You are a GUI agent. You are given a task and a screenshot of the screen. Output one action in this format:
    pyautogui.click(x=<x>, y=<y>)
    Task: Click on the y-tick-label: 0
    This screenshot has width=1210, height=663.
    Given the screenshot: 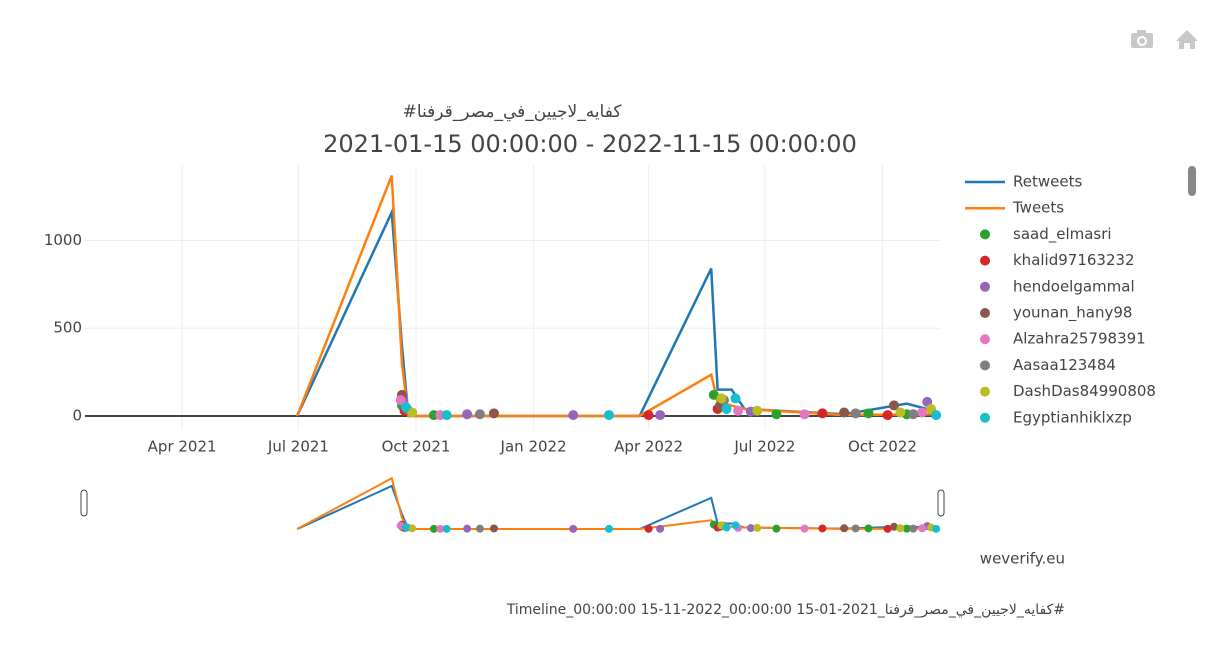 What is the action you would take?
    pyautogui.click(x=77, y=415)
    